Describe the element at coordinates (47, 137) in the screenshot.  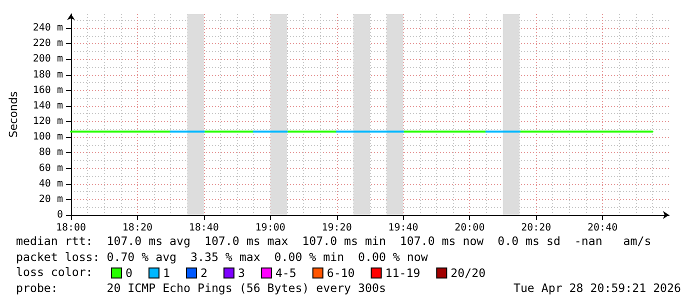
I see `y-tick-label: 100 m` at that location.